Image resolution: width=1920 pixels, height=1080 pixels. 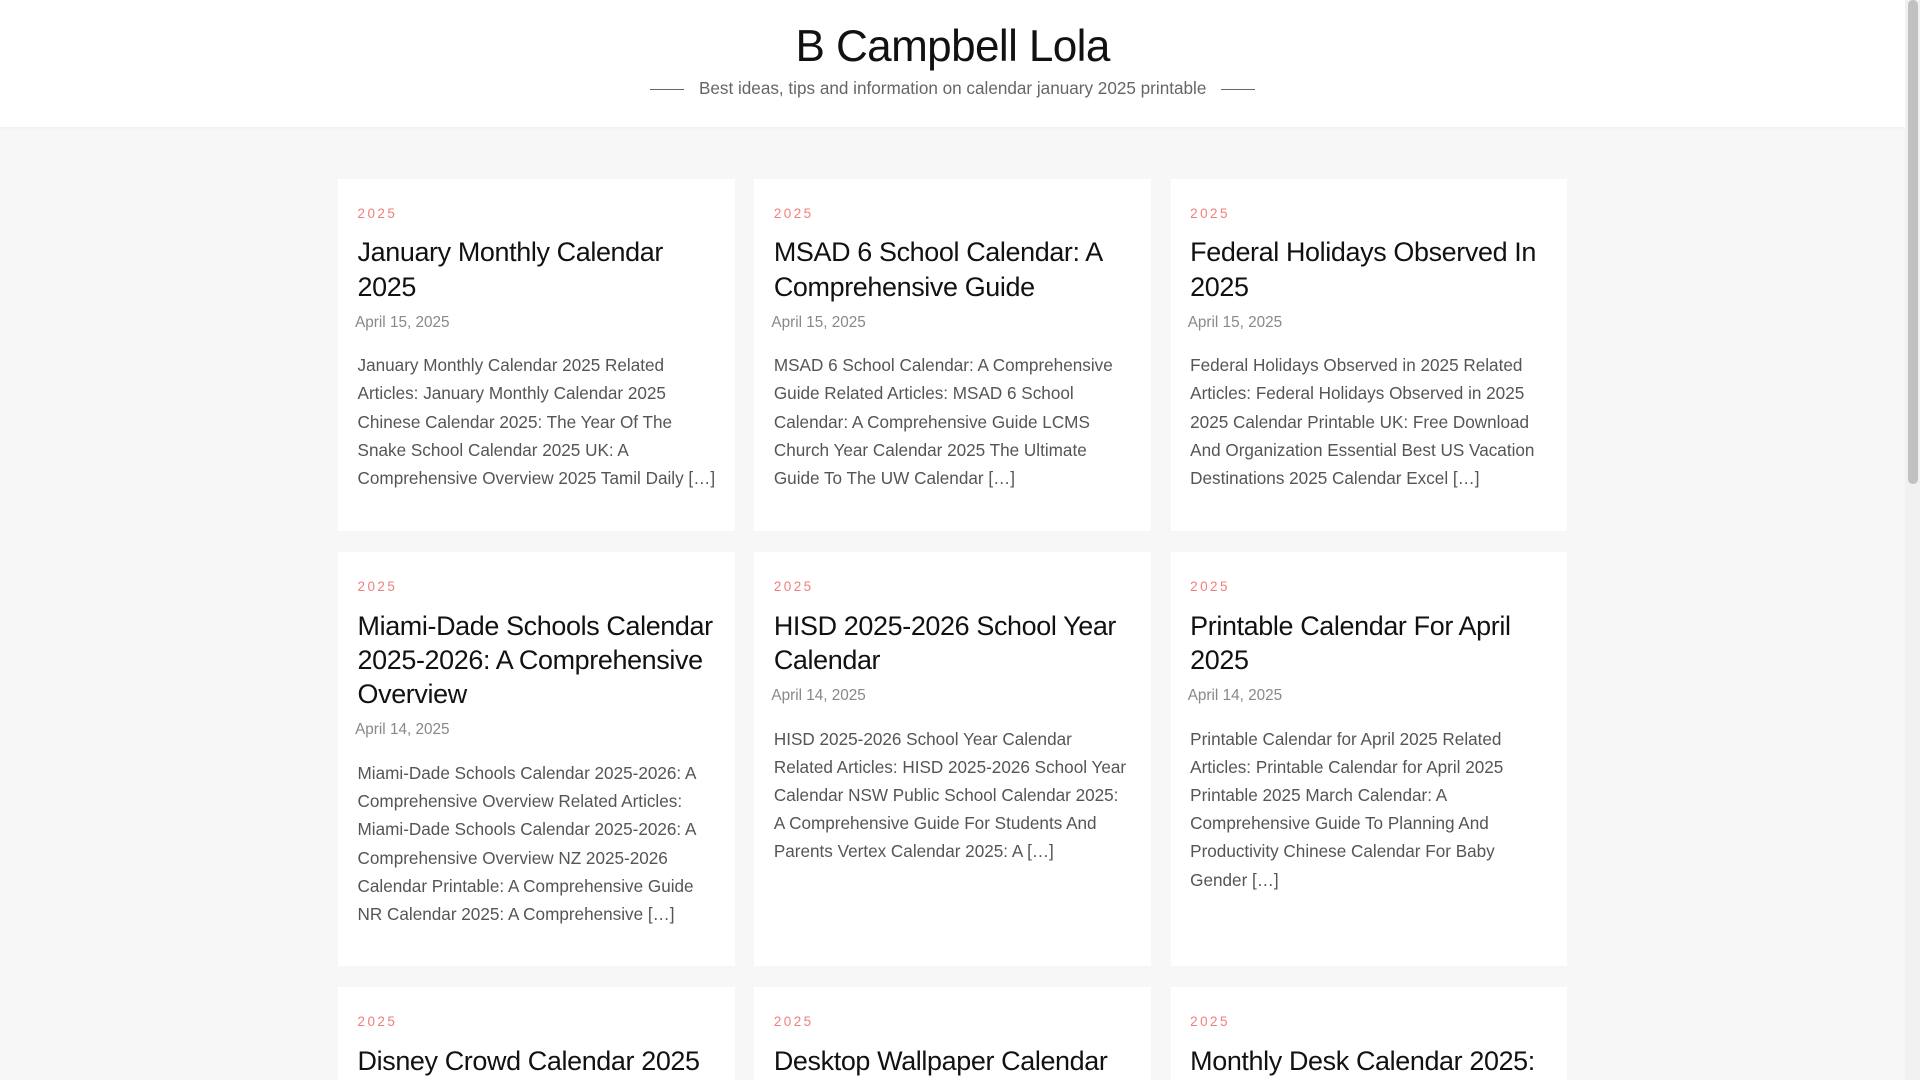 I want to click on post-title: Disney Crowd Calendar 2025, so click(x=528, y=1060).